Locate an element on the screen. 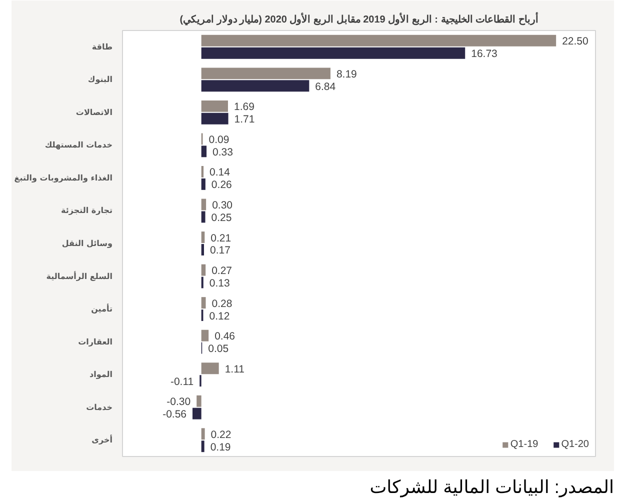 The height and width of the screenshot is (500, 623). data-label: -0.11 is located at coordinates (182, 382).